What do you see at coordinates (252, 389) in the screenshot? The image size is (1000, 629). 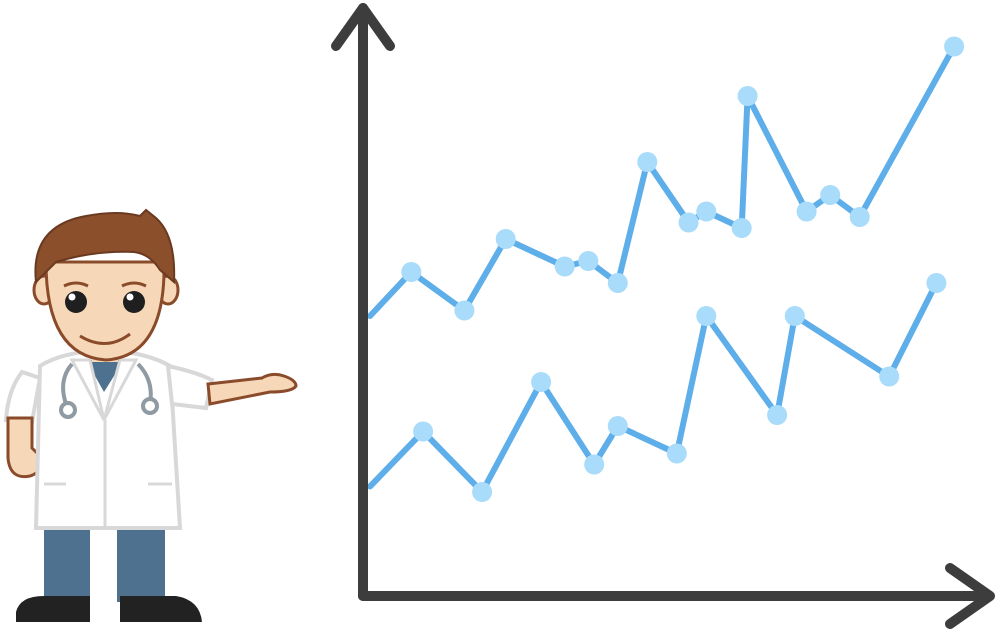 I see `pointing-arm` at bounding box center [252, 389].